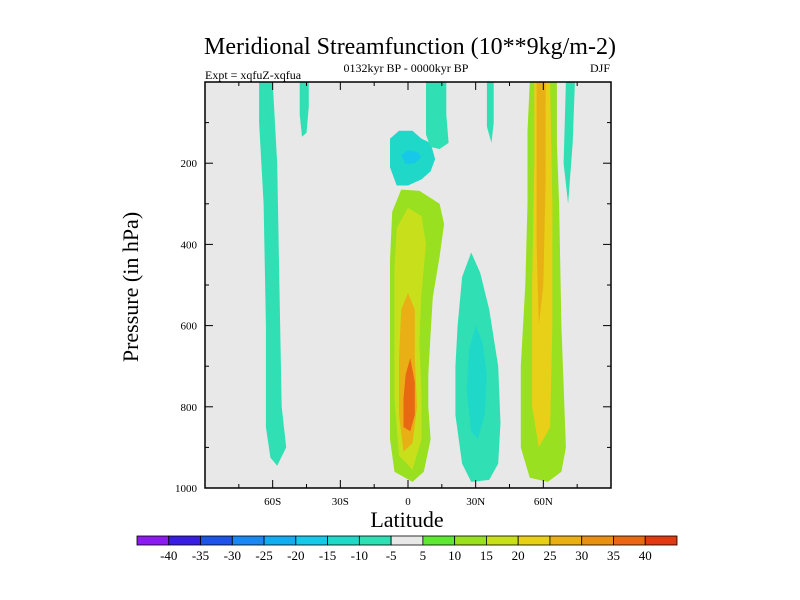 The image size is (800, 600). What do you see at coordinates (168, 555) in the screenshot?
I see `colorbar-label: -40` at bounding box center [168, 555].